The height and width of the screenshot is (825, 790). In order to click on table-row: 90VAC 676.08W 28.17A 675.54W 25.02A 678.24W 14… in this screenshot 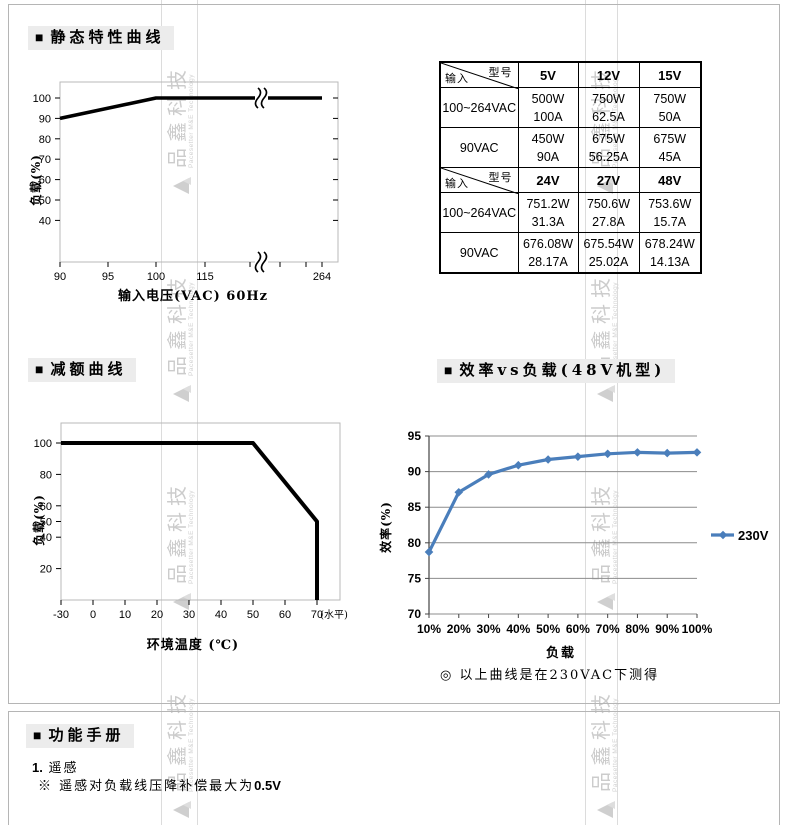, I will do `click(570, 253)`.